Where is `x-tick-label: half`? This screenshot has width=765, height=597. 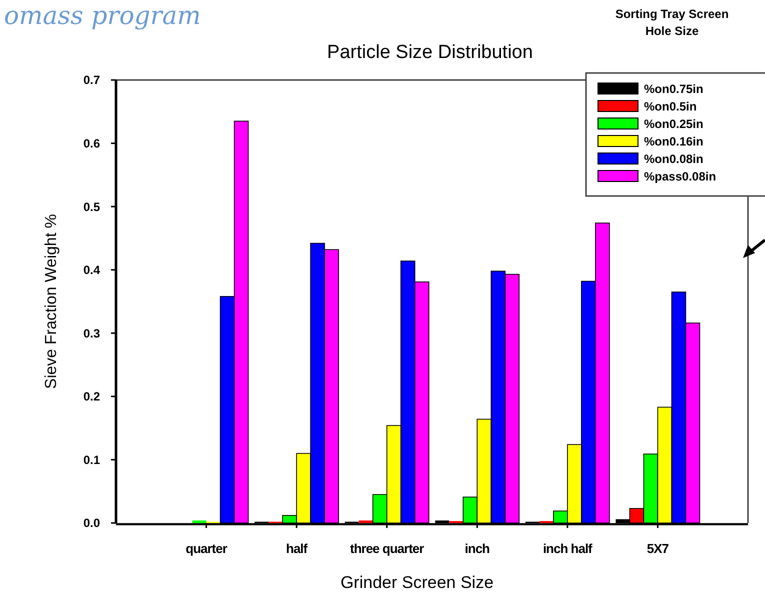 x-tick-label: half is located at coordinates (297, 548).